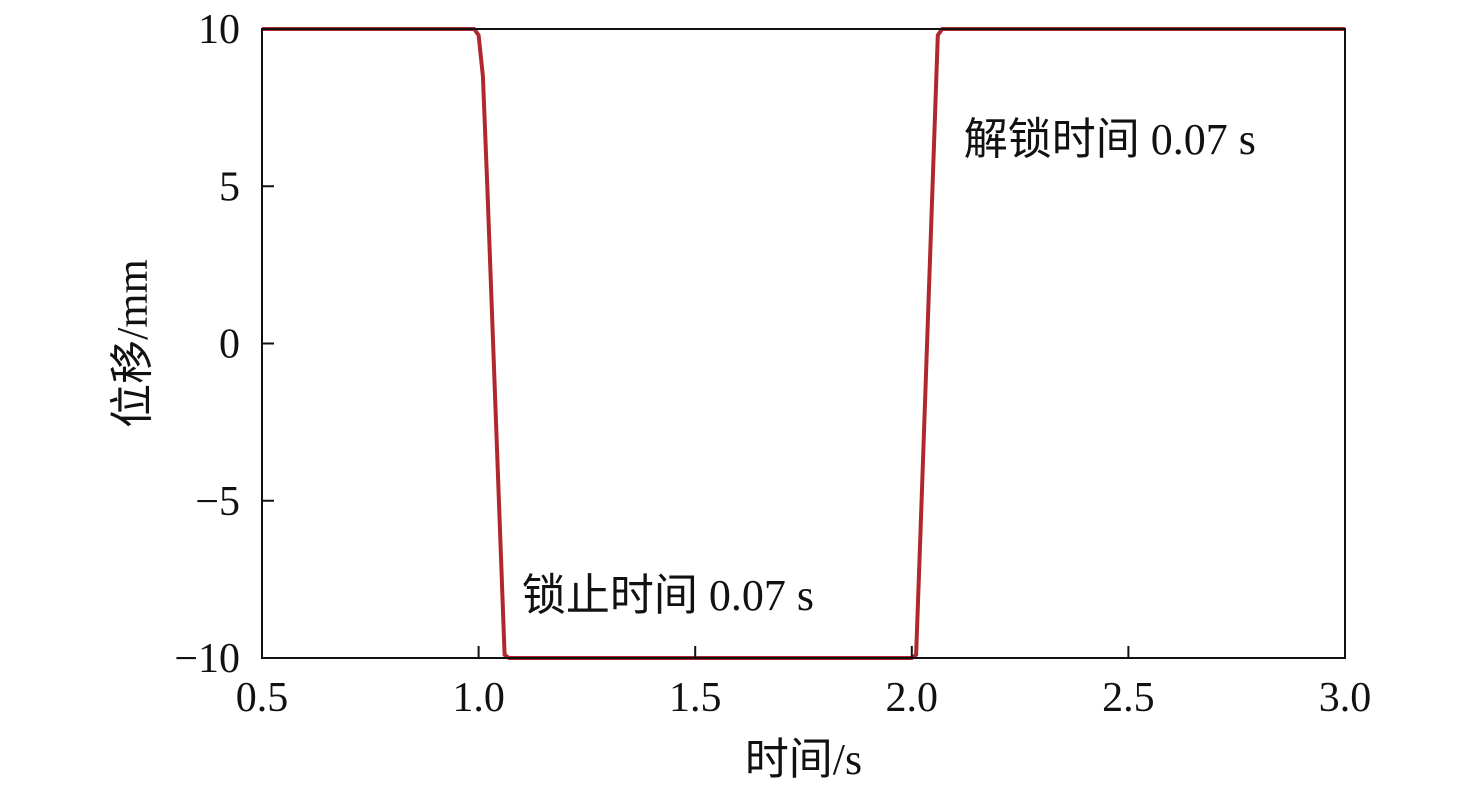 This screenshot has height=791, width=1476. I want to click on x-tick-label: 0.5, so click(262, 698).